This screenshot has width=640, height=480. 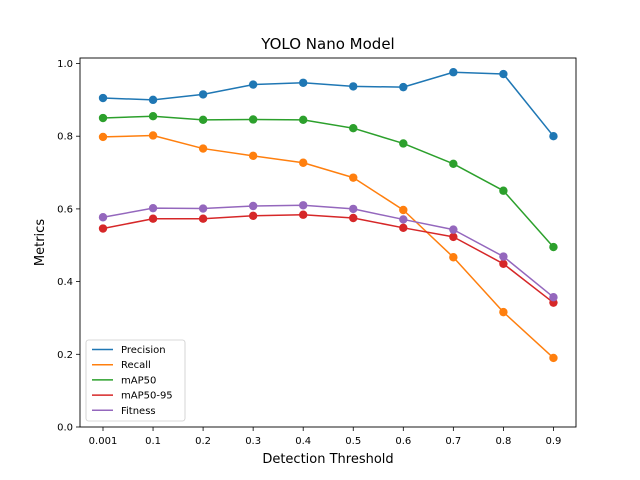 What do you see at coordinates (65, 355) in the screenshot?
I see `y-tick-label: 0.2` at bounding box center [65, 355].